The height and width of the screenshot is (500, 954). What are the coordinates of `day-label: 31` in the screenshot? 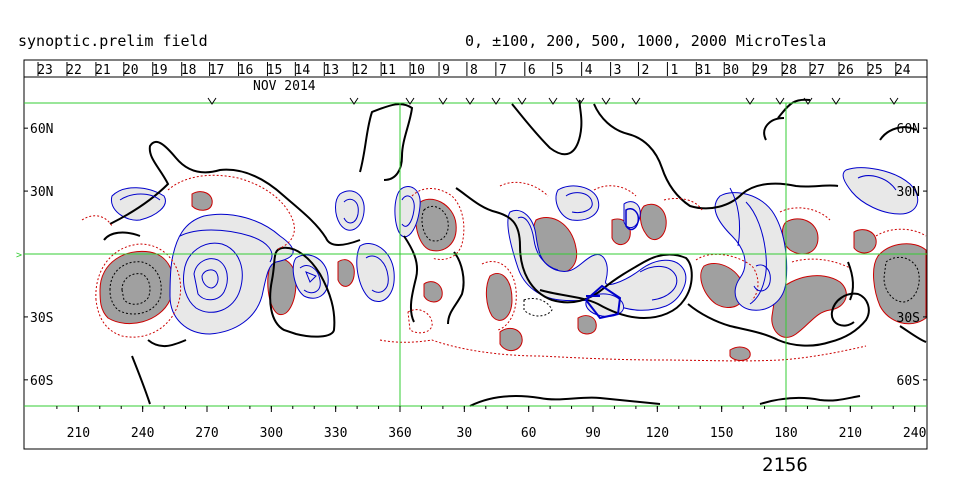 It's located at (704, 70).